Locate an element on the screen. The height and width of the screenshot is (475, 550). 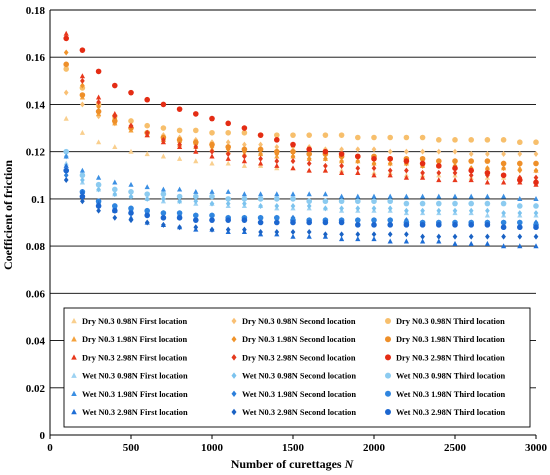
legend-item: Dry N0.3 0.98N First location is located at coordinates (129, 321).